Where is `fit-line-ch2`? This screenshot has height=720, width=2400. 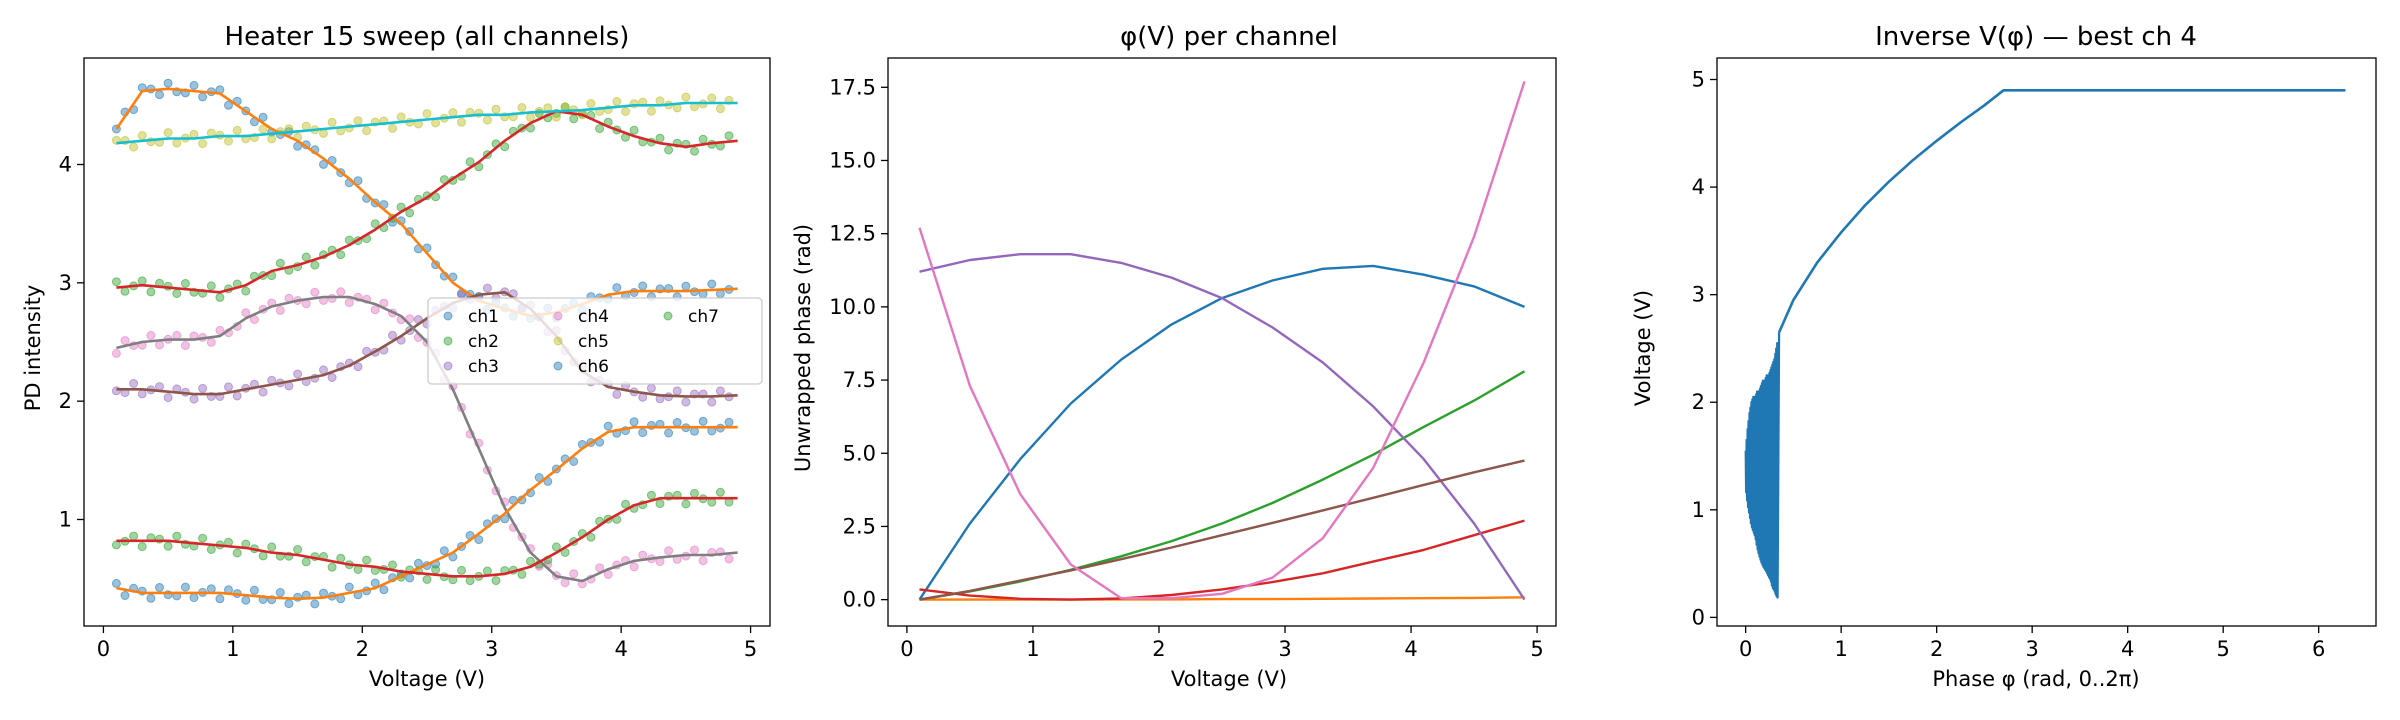
fit-line-ch2 is located at coordinates (427, 202).